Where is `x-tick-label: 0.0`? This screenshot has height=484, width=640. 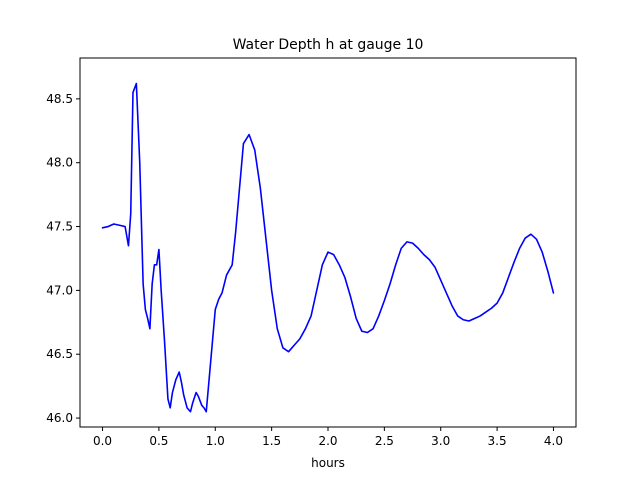 x-tick-label: 0.0 is located at coordinates (102, 441).